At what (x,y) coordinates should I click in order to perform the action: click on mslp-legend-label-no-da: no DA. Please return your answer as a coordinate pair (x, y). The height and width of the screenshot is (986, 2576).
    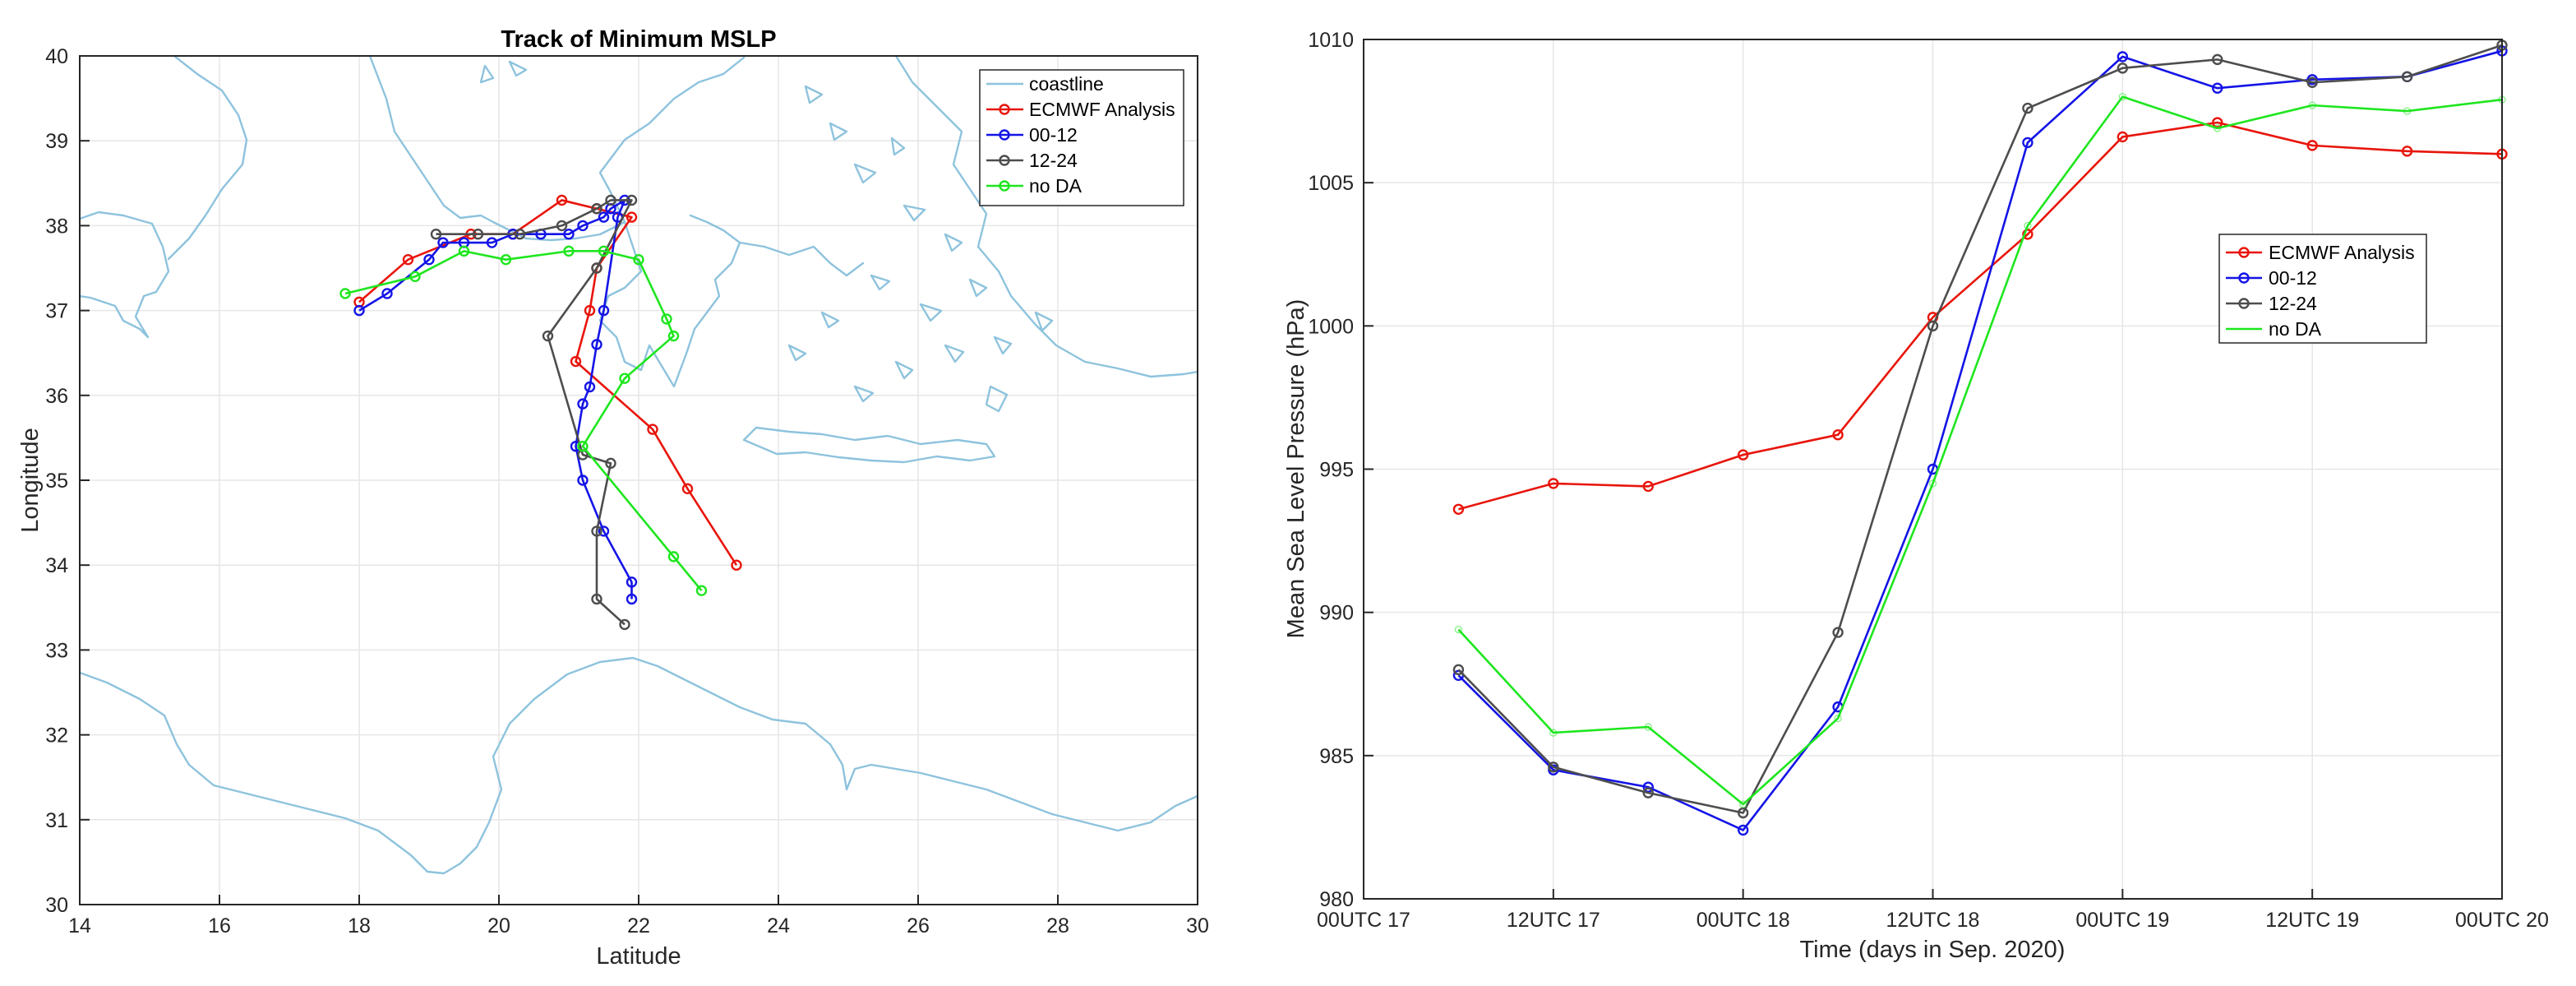
    Looking at the image, I should click on (2296, 329).